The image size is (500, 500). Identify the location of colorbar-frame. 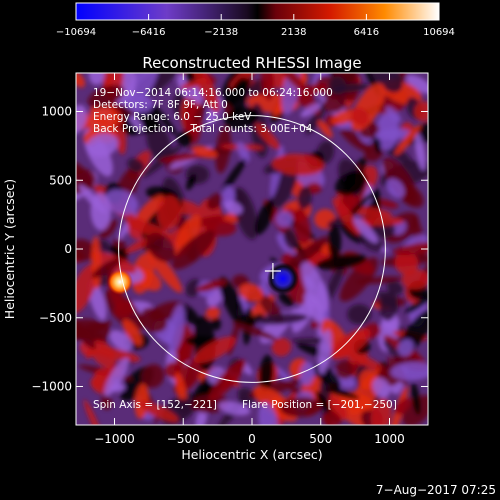
(257, 11).